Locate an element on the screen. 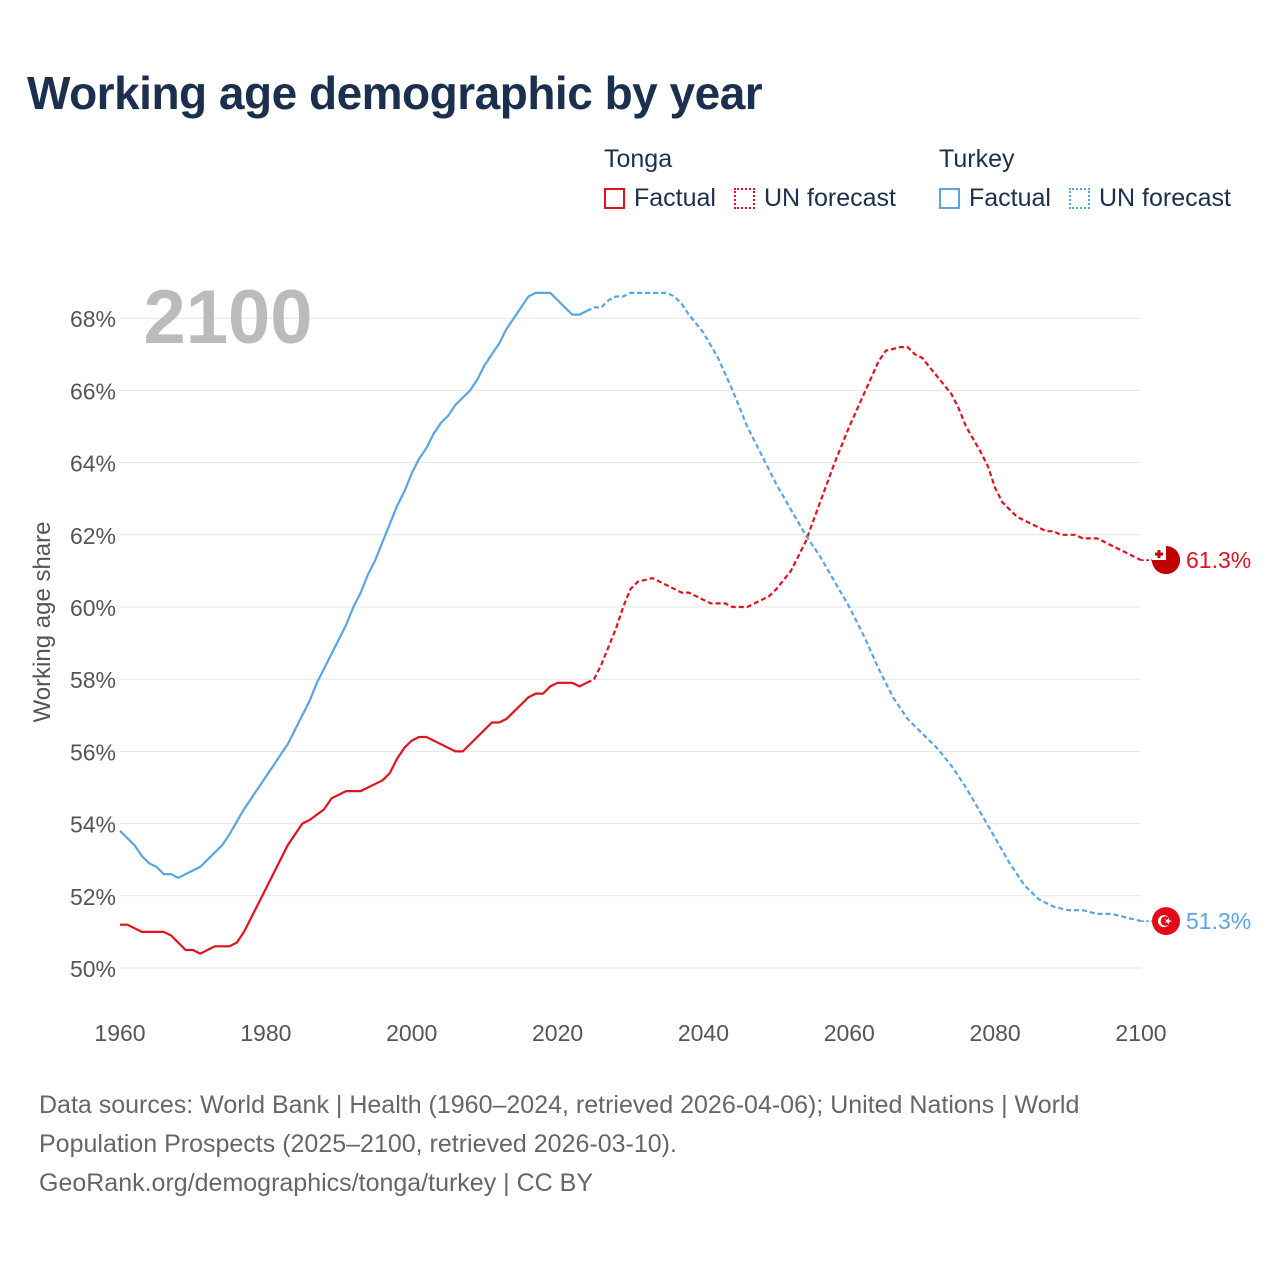 This screenshot has width=1280, height=1280. end-markers: 61.3% 51.3% is located at coordinates (1196, 741).